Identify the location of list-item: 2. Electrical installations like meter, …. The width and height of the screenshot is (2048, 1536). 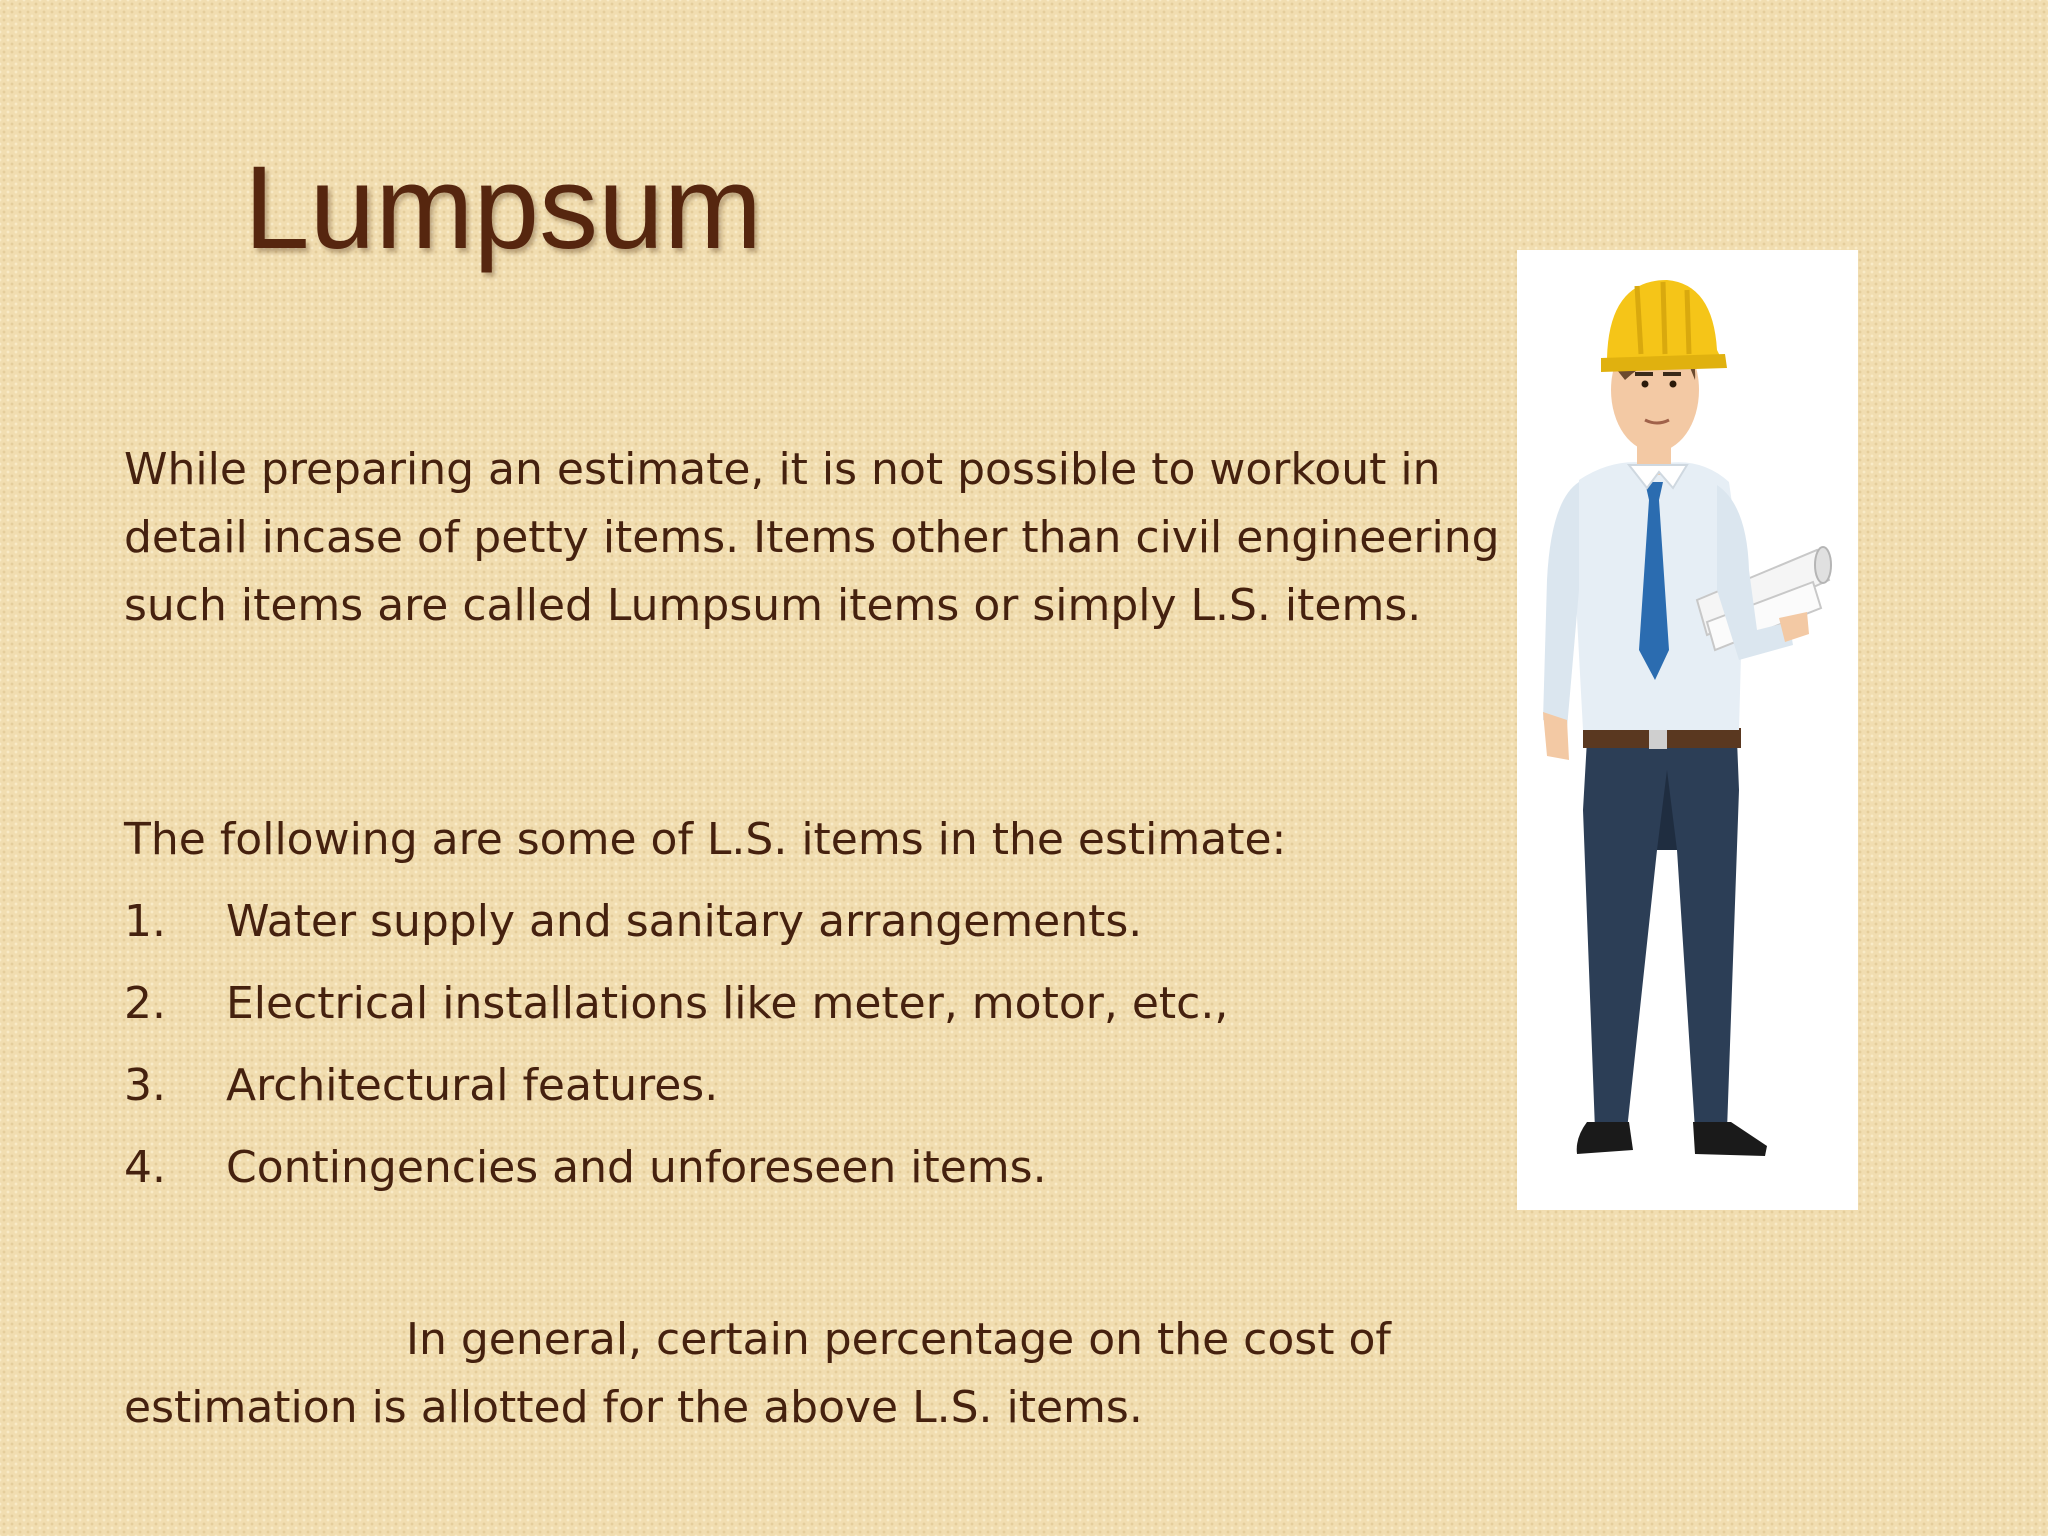
(676, 1011).